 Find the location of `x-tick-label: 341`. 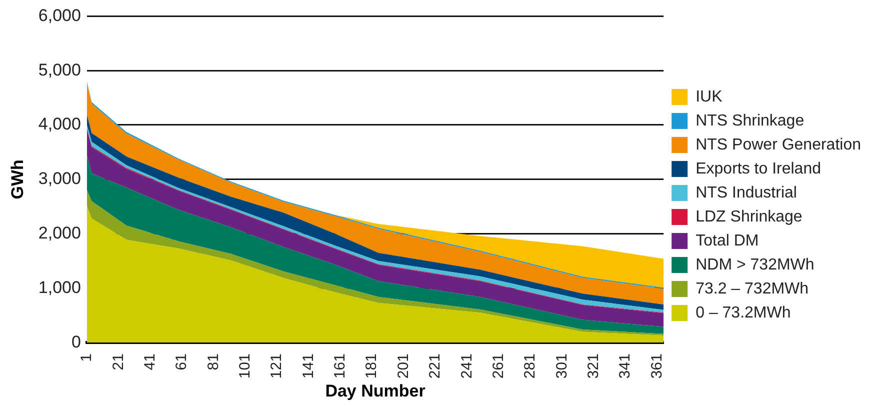

x-tick-label: 341 is located at coordinates (625, 366).